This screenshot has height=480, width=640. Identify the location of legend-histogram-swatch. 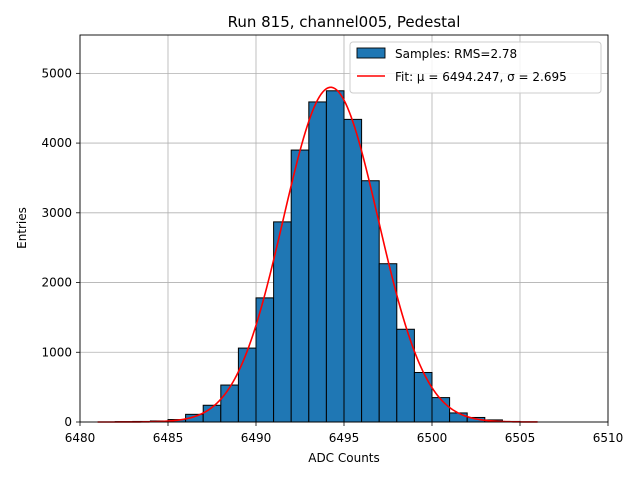
(371, 53).